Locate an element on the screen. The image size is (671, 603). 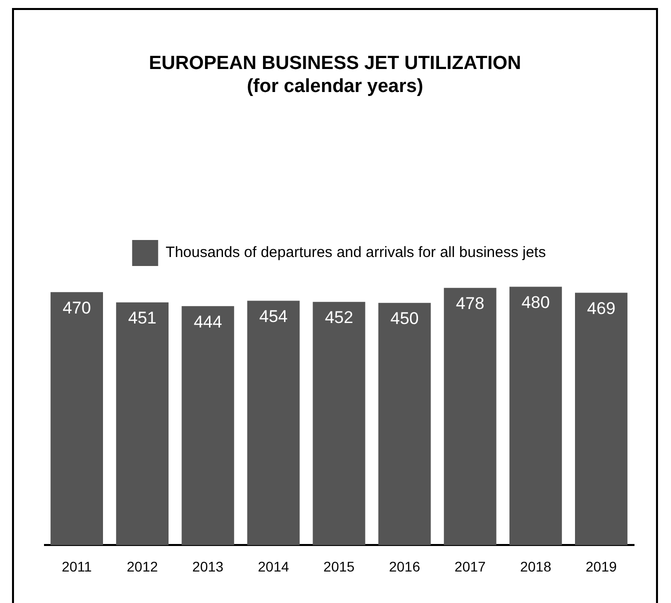
data-label: 469 is located at coordinates (601, 308).